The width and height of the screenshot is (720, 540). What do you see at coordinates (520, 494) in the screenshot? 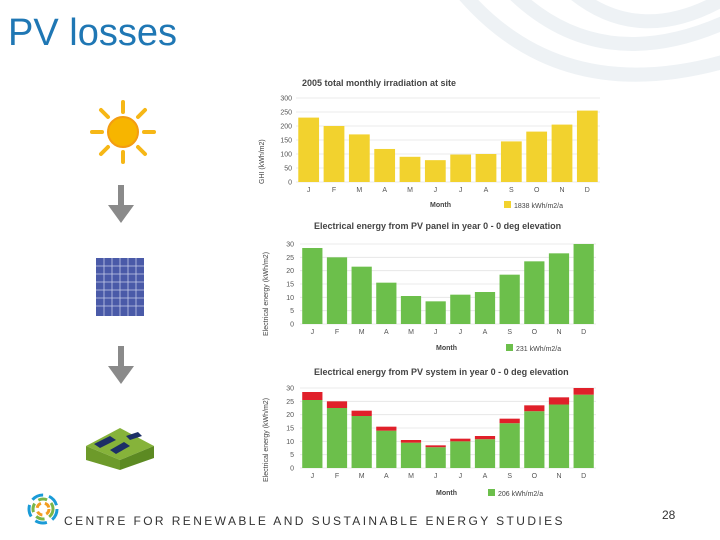
I see `legend-label: 206 kWh/m2/a` at bounding box center [520, 494].